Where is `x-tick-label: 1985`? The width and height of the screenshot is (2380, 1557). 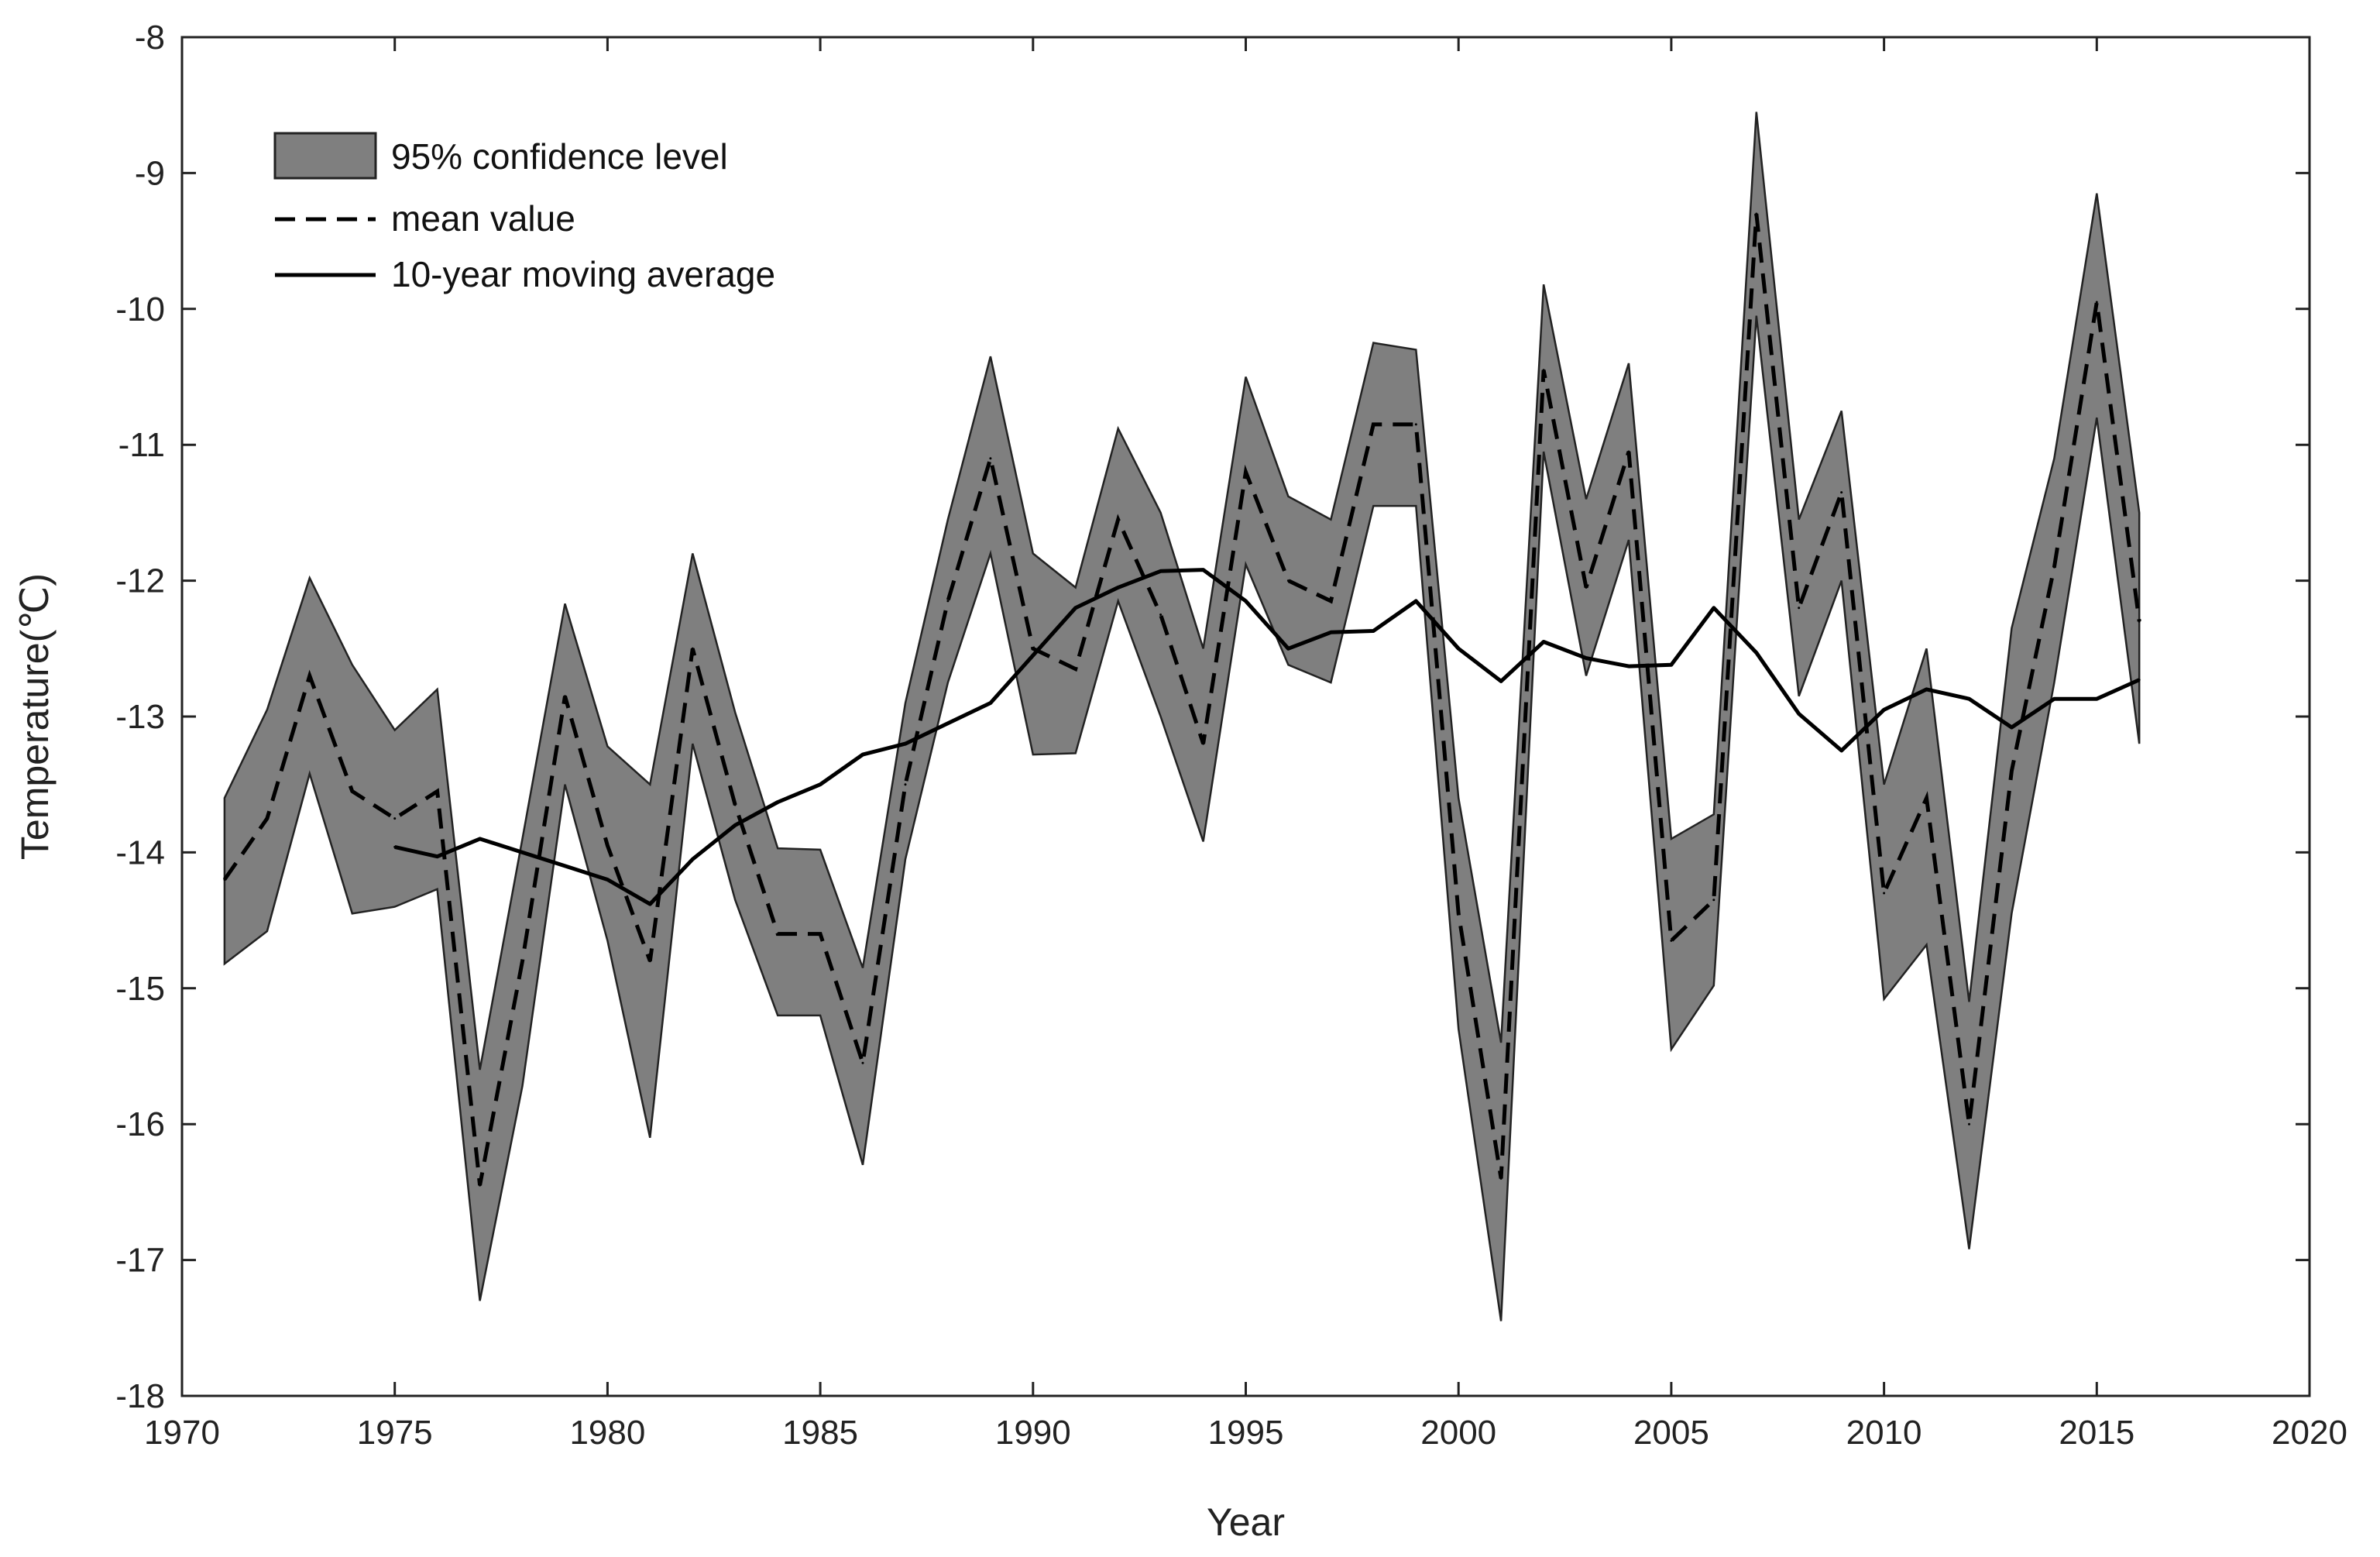
x-tick-label: 1985 is located at coordinates (820, 1433).